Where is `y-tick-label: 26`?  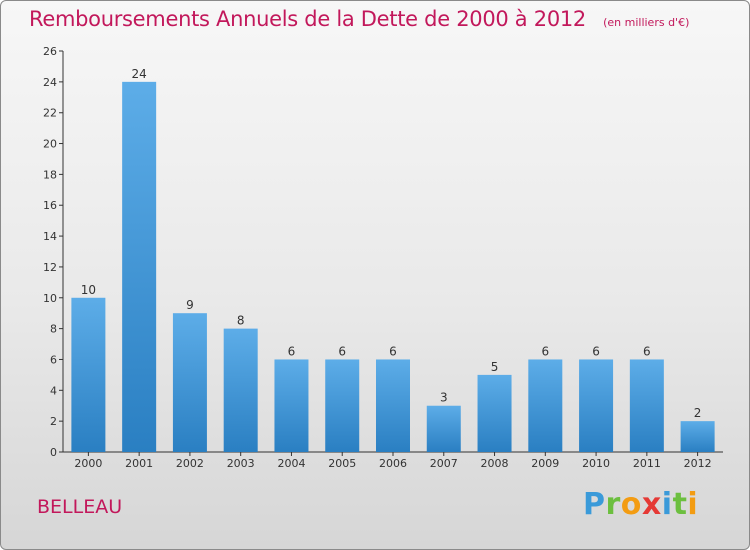 y-tick-label: 26 is located at coordinates (50, 51).